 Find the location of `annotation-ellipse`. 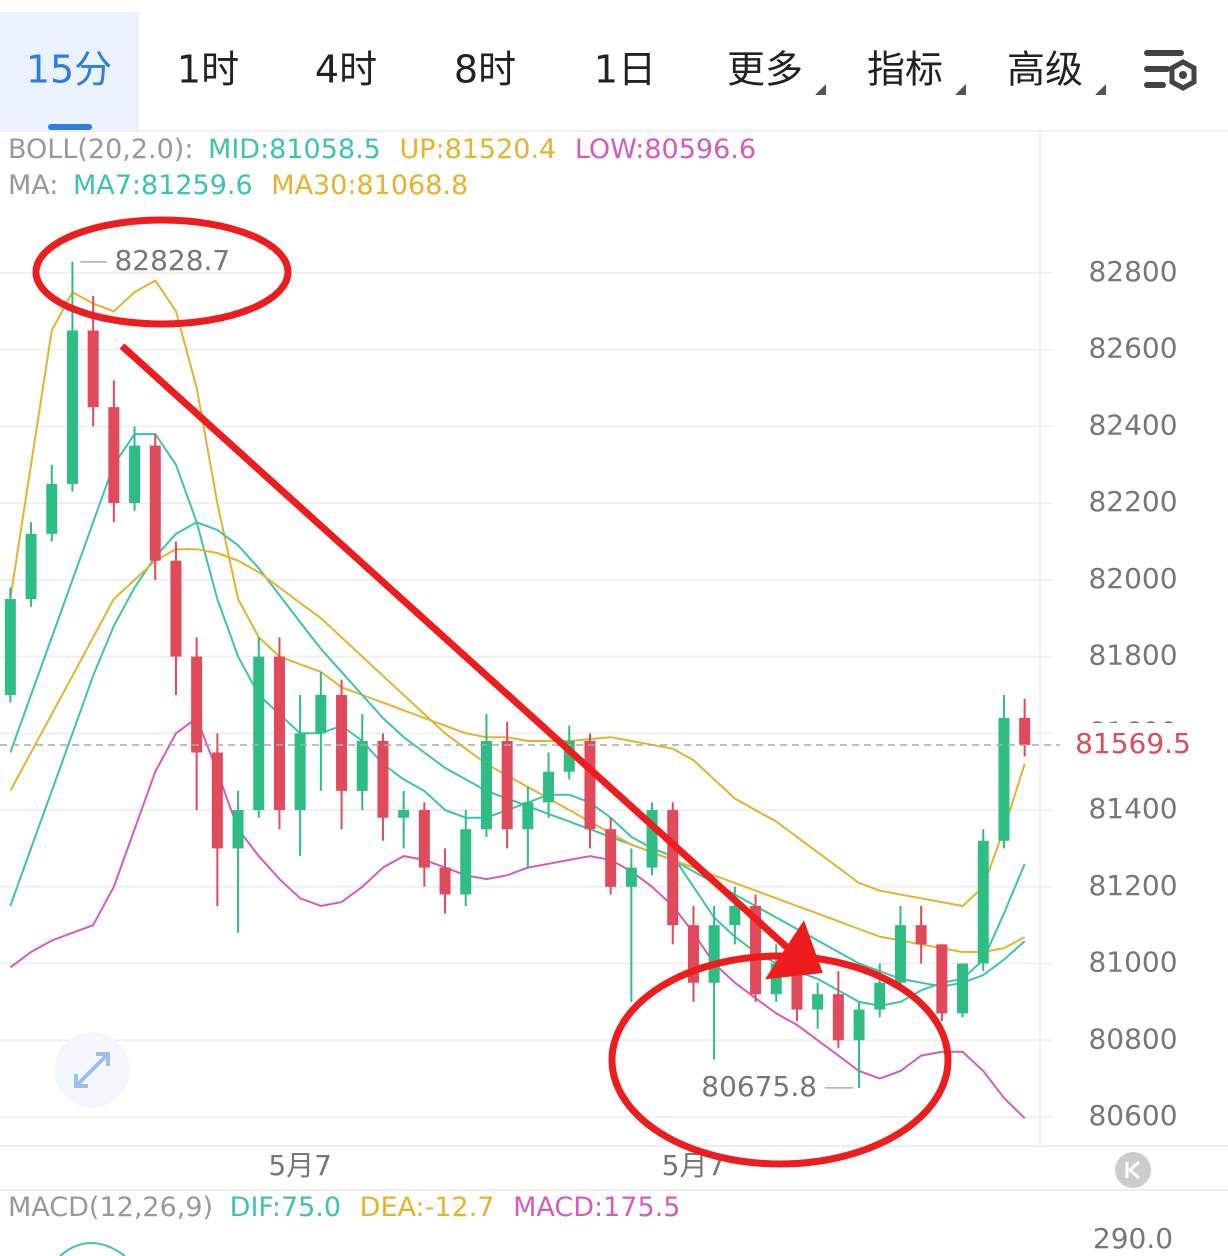

annotation-ellipse is located at coordinates (780, 1060).